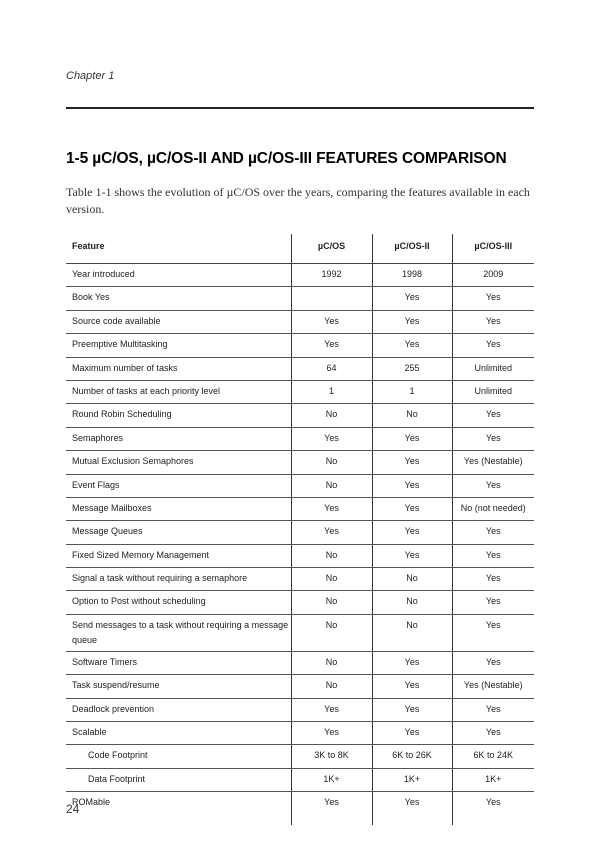  I want to click on table-row: Fixed Sized Memory Management No Yes Yes, so click(300, 556).